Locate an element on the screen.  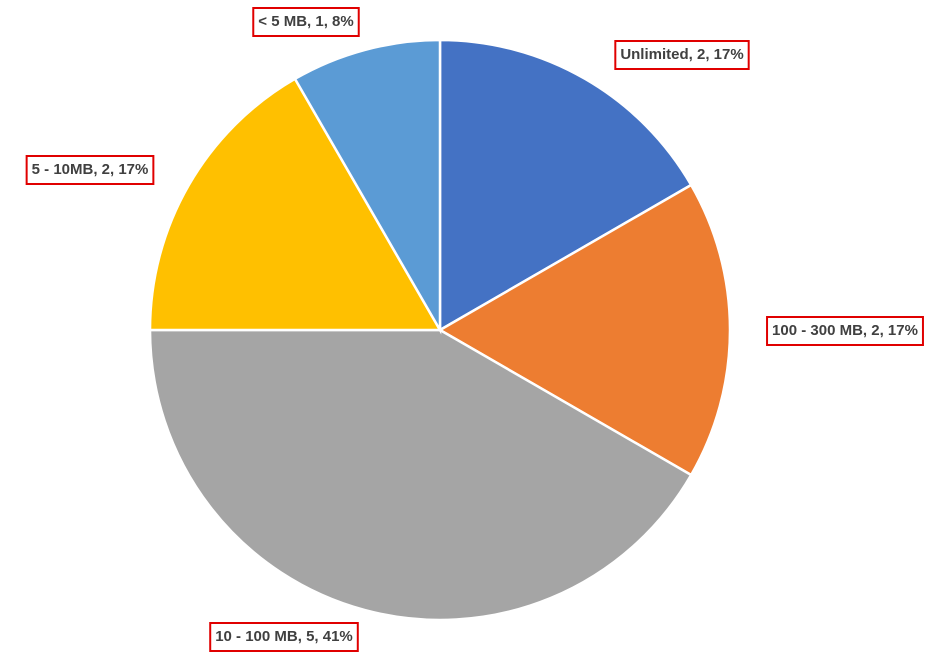
data-label: < 5 MB, 1, 8% is located at coordinates (305, 21).